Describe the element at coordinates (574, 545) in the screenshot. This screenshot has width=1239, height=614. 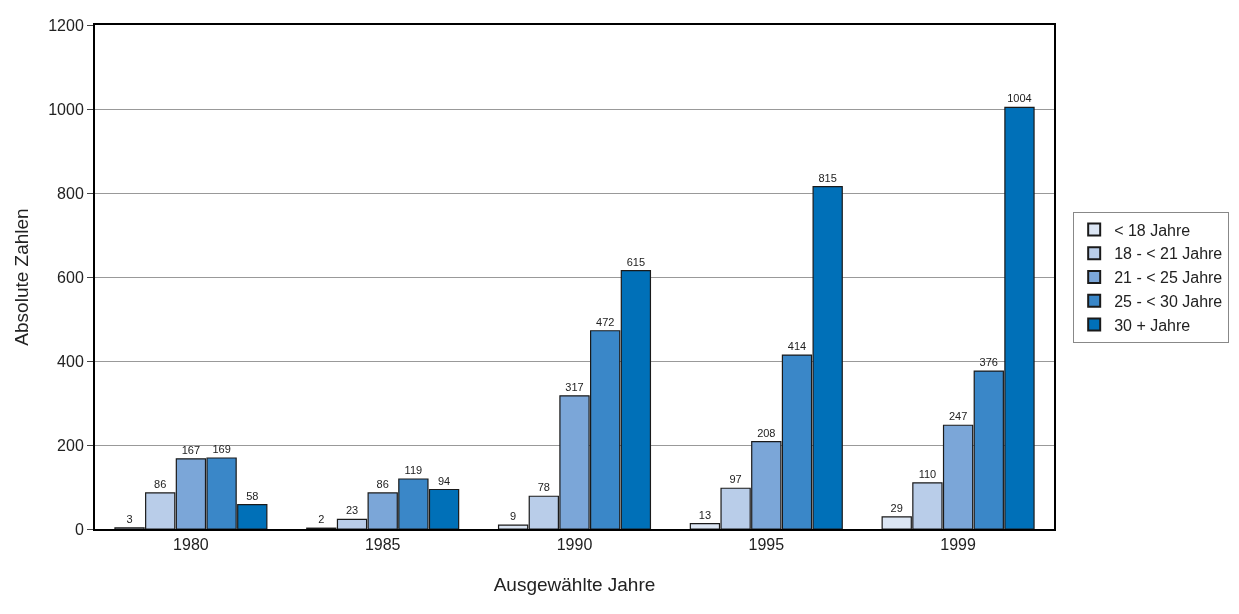
I see `x-tick-label: 1990` at that location.